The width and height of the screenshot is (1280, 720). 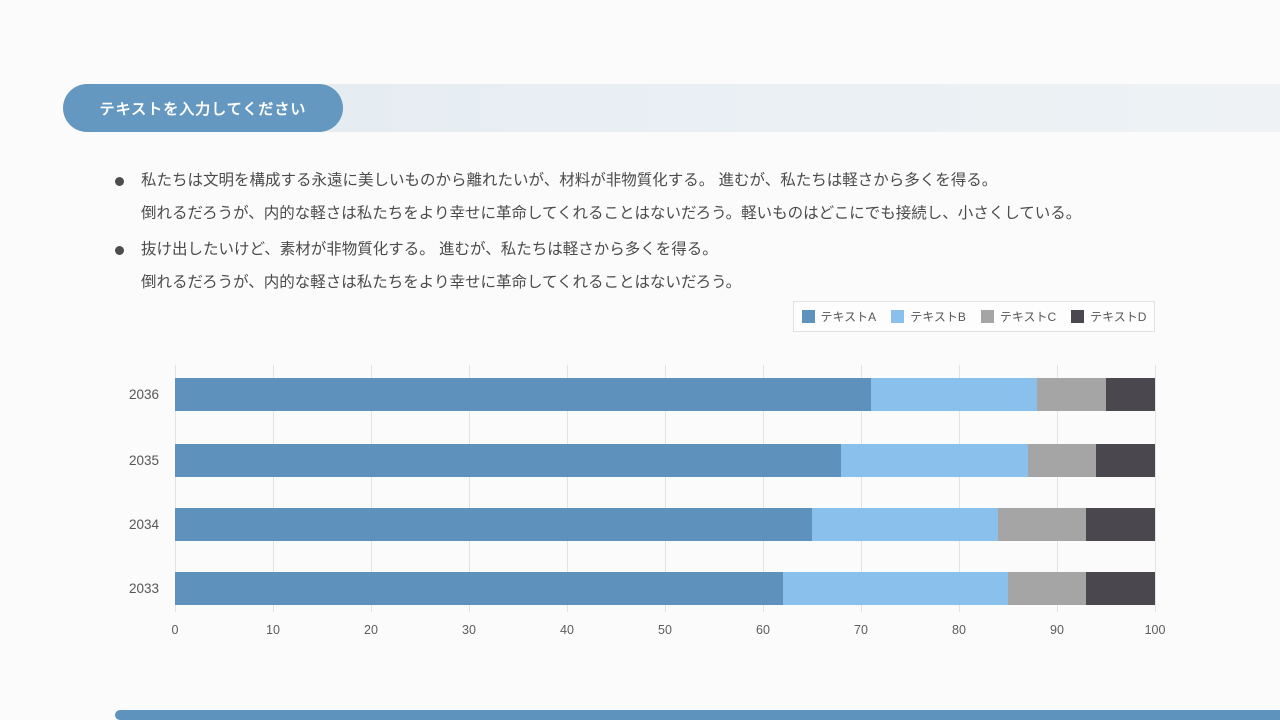 I want to click on x-axis-tick-label: 0, so click(x=175, y=630).